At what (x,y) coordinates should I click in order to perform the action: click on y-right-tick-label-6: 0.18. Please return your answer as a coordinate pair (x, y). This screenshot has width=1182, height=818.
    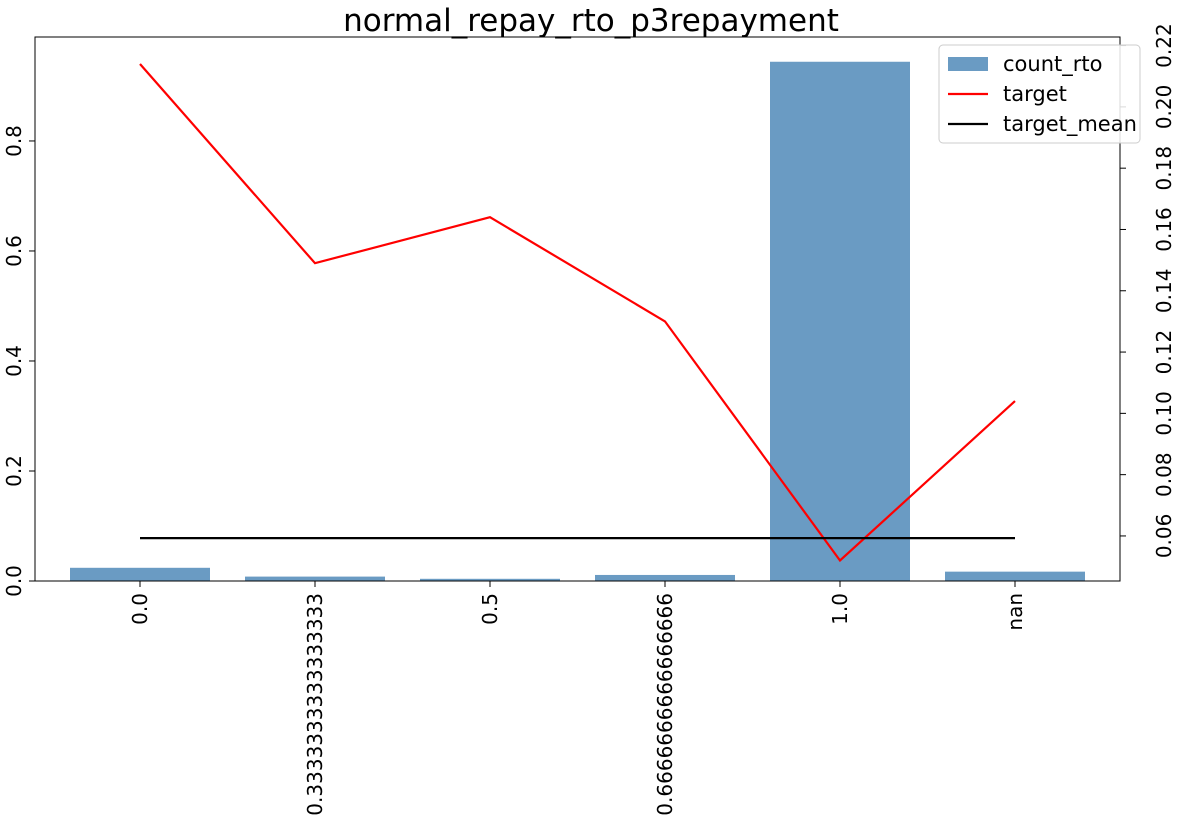
    Looking at the image, I should click on (1164, 168).